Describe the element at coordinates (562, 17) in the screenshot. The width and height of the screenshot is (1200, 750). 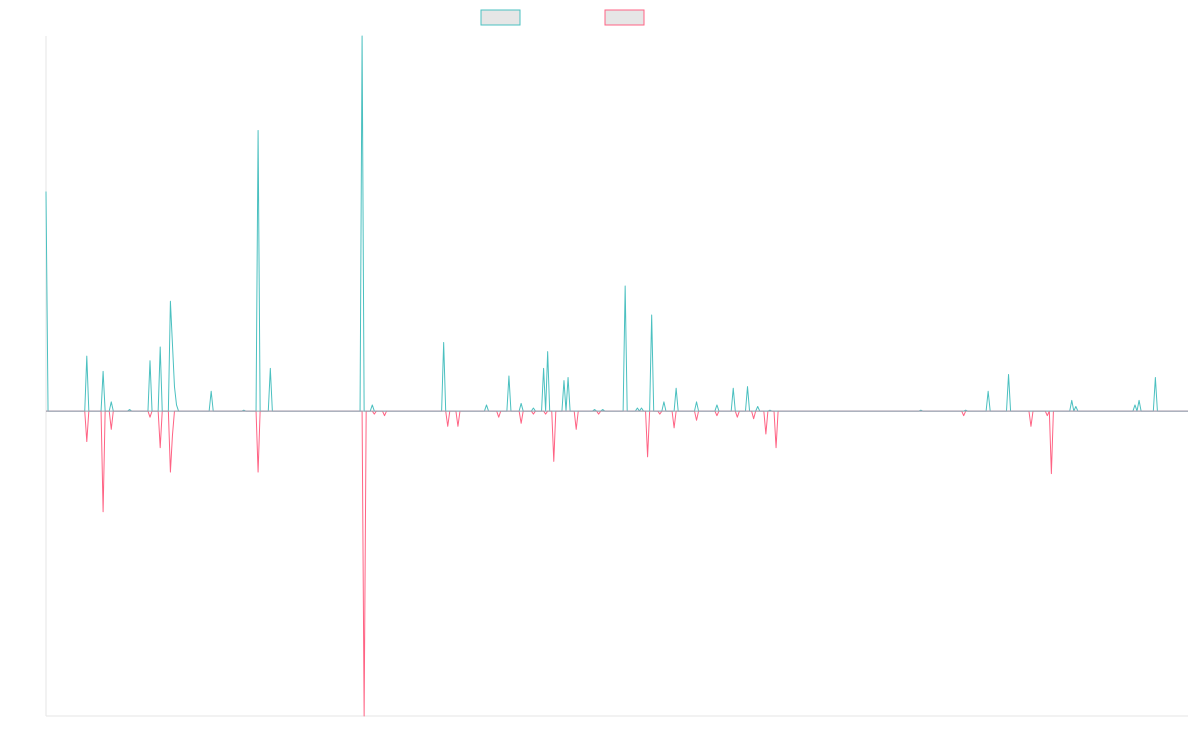
I see `legend` at that location.